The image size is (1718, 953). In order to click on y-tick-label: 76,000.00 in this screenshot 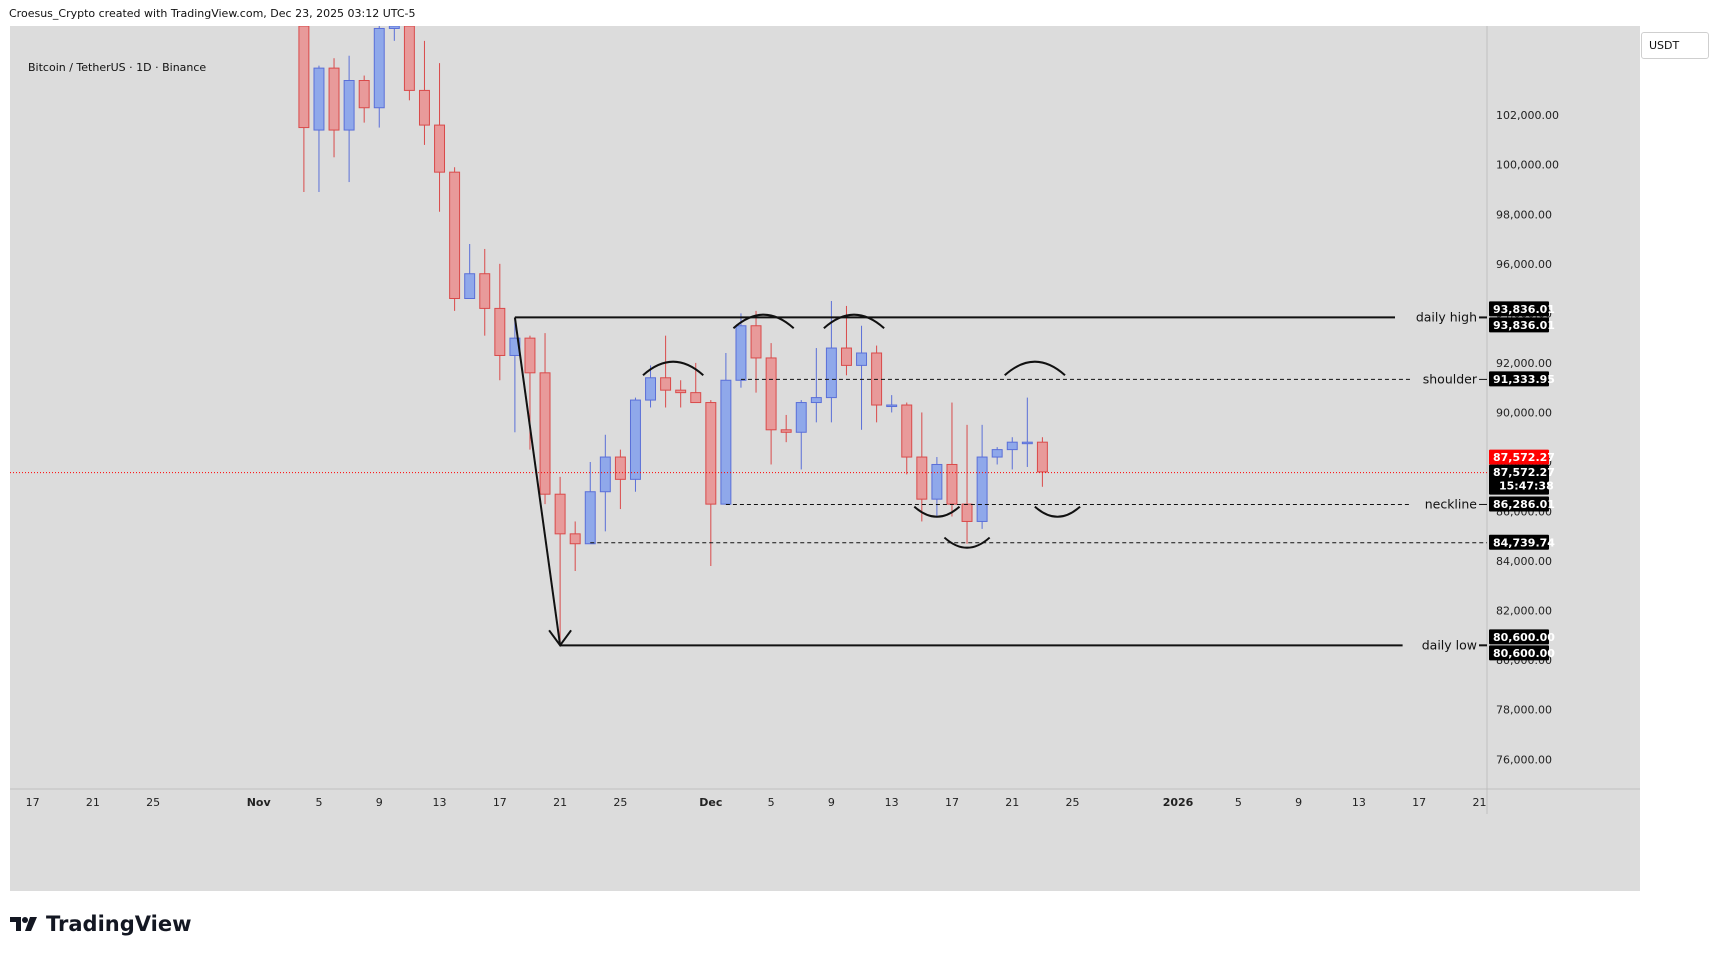, I will do `click(1524, 759)`.